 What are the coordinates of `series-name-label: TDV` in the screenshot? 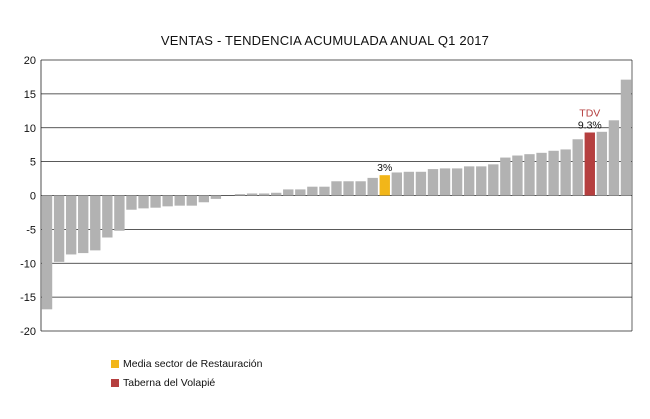 It's located at (589, 113).